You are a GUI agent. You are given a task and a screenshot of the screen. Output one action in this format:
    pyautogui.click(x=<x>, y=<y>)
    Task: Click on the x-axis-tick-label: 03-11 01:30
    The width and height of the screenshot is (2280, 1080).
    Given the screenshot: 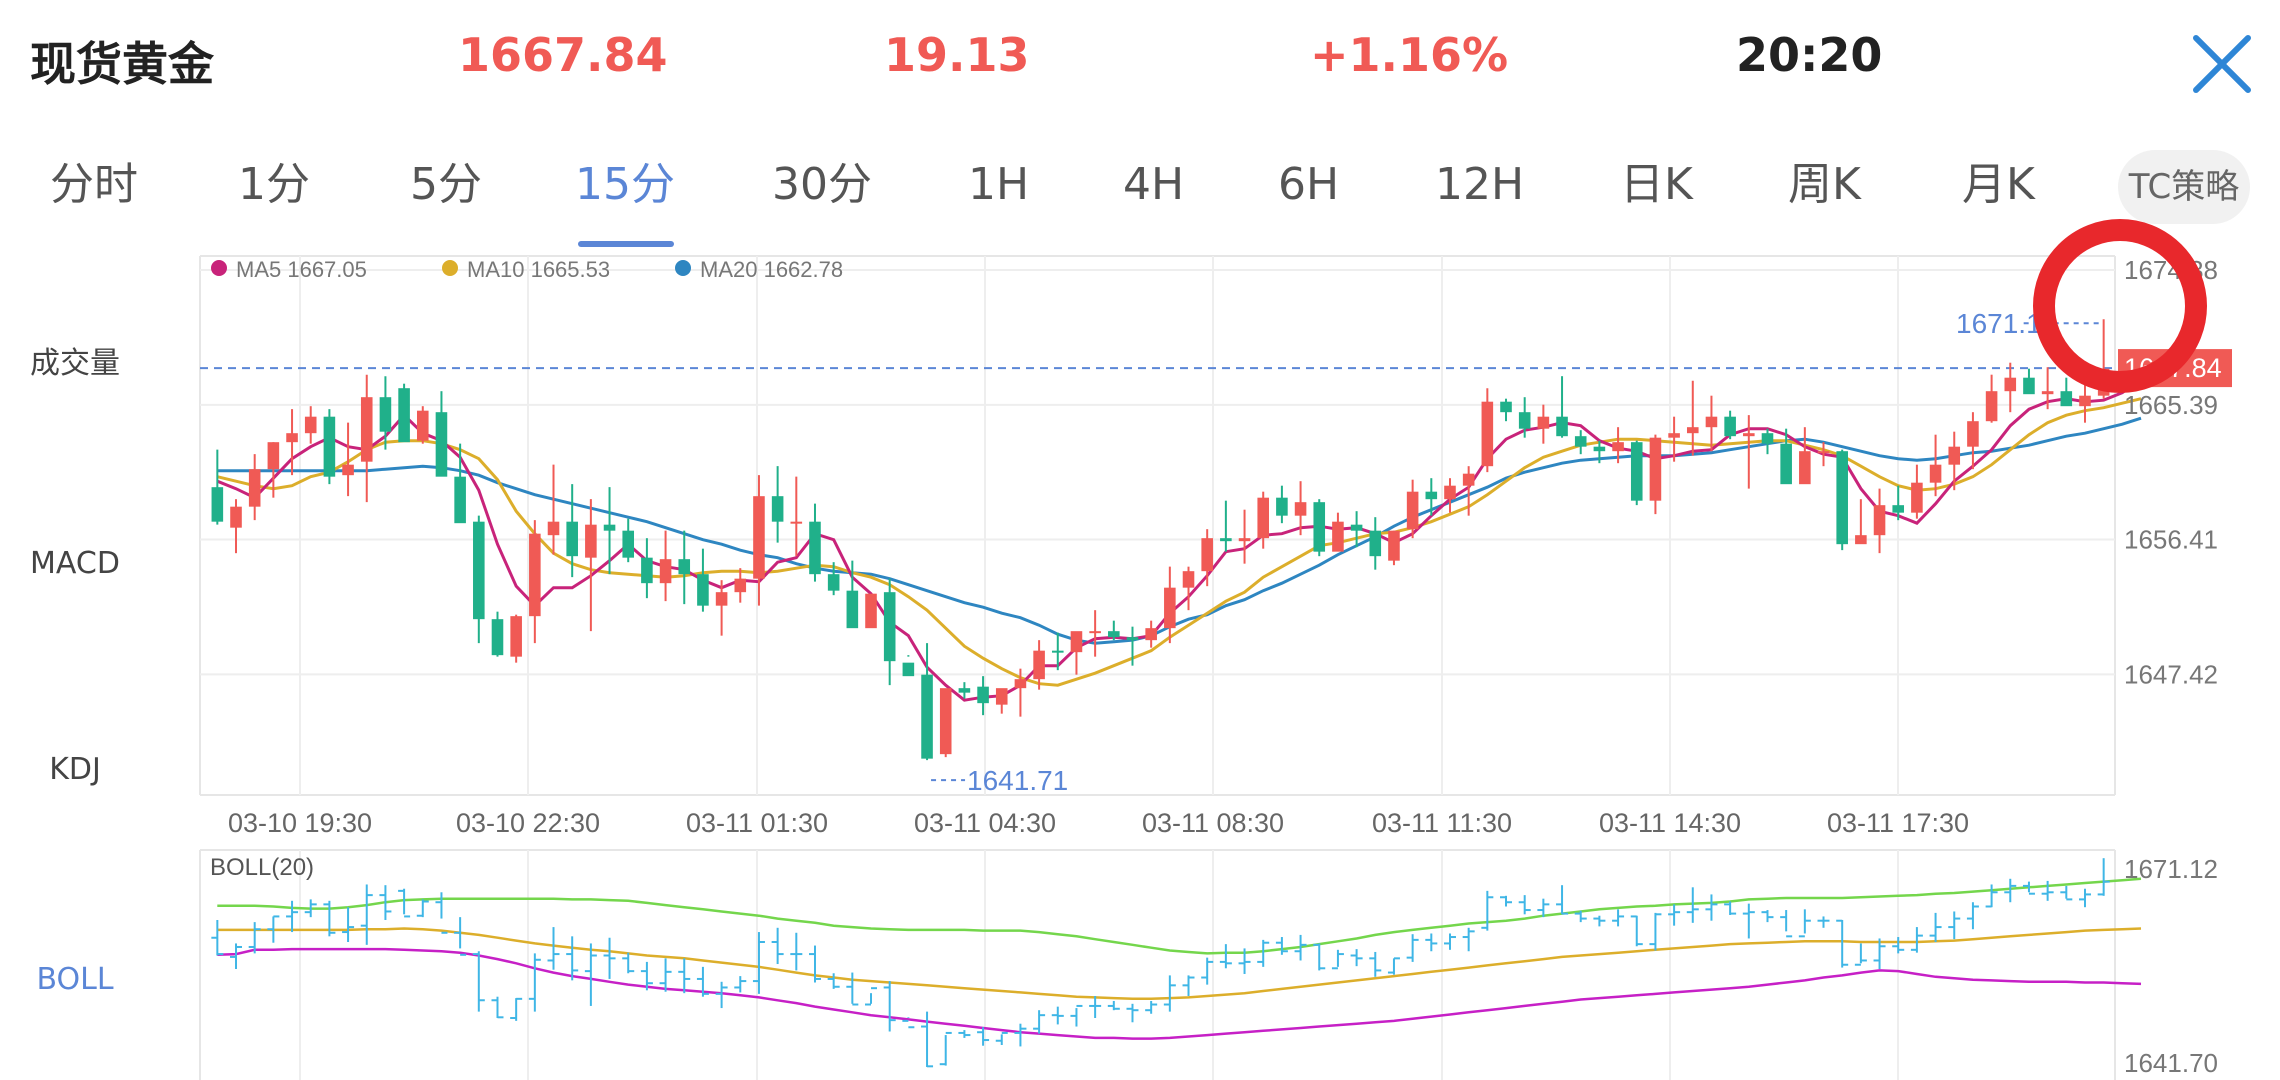 What is the action you would take?
    pyautogui.click(x=757, y=823)
    